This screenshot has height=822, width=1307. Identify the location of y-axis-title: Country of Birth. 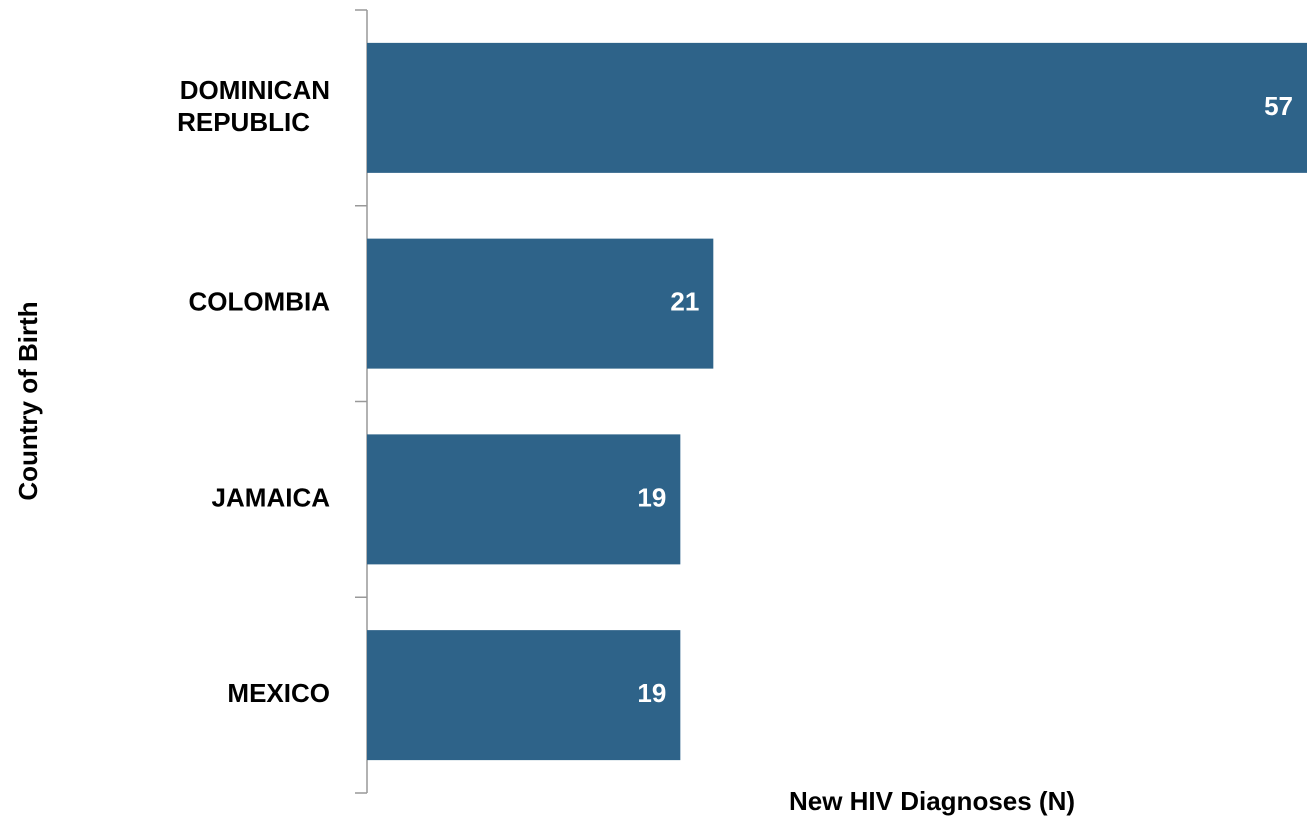
(28, 400).